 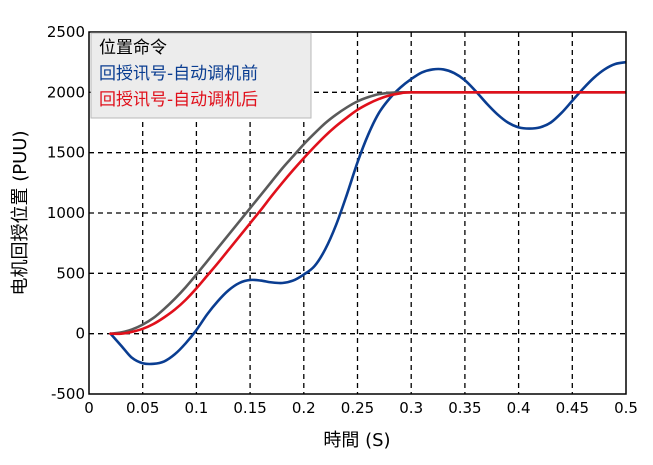 What do you see at coordinates (196, 408) in the screenshot?
I see `x-tick-label: 0.1` at bounding box center [196, 408].